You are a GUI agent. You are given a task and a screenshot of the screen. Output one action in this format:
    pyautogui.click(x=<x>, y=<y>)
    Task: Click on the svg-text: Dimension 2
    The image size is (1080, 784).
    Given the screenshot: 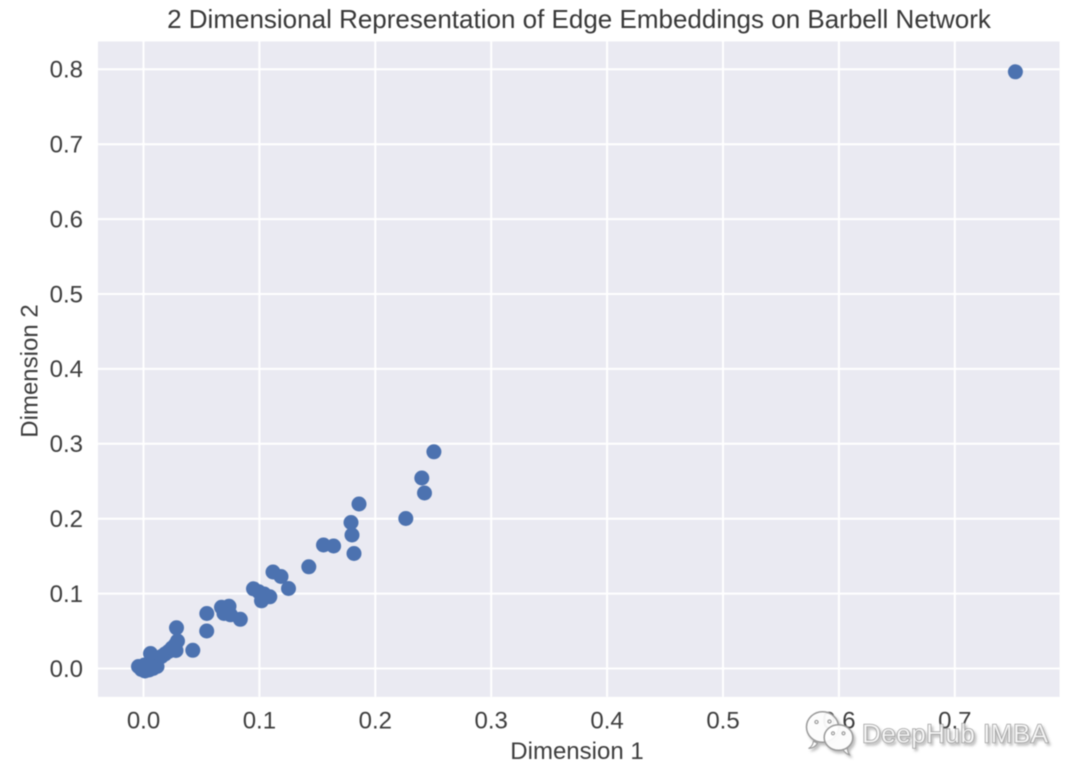 What is the action you would take?
    pyautogui.click(x=30, y=370)
    